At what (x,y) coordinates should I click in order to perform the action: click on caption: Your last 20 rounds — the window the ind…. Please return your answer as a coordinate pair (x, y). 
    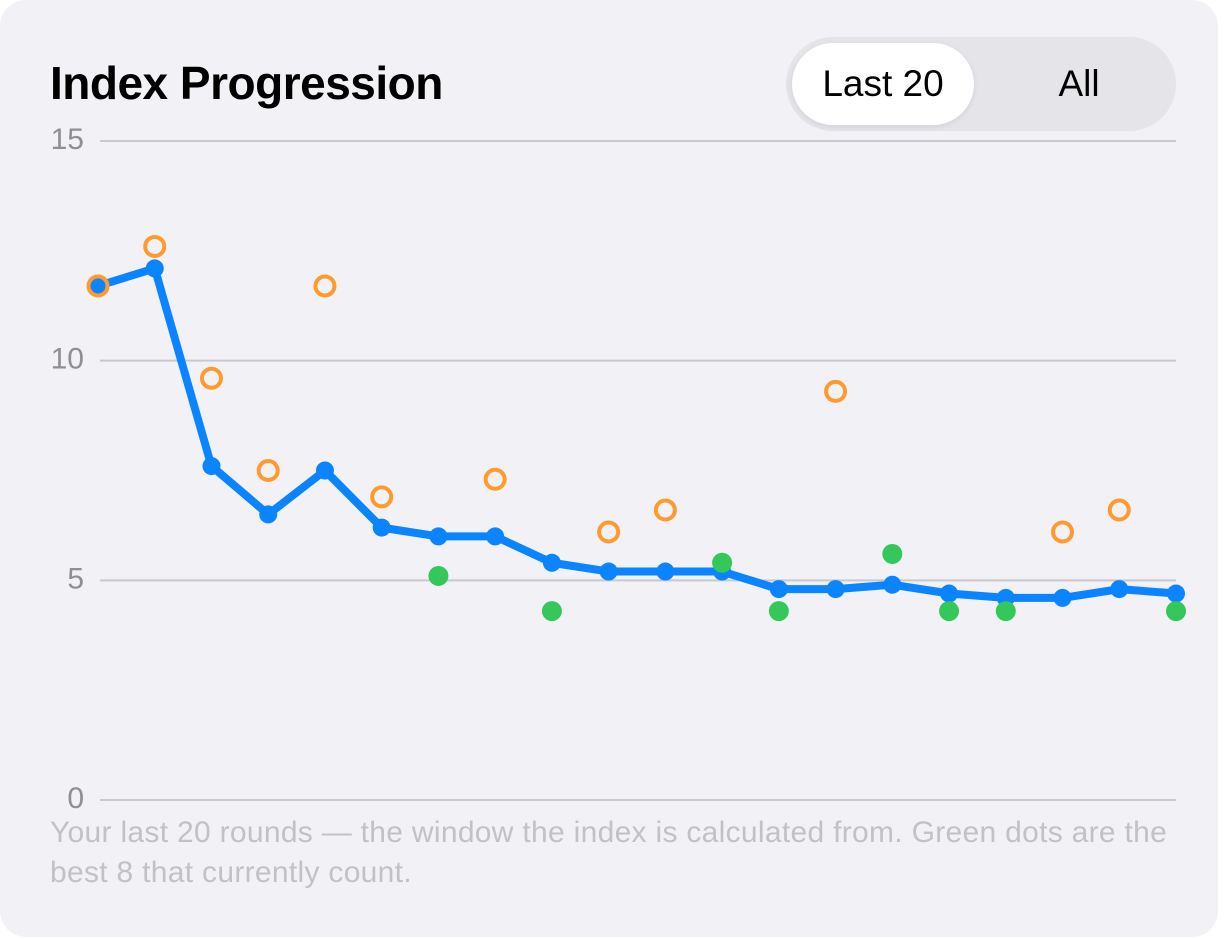
    Looking at the image, I should click on (609, 852).